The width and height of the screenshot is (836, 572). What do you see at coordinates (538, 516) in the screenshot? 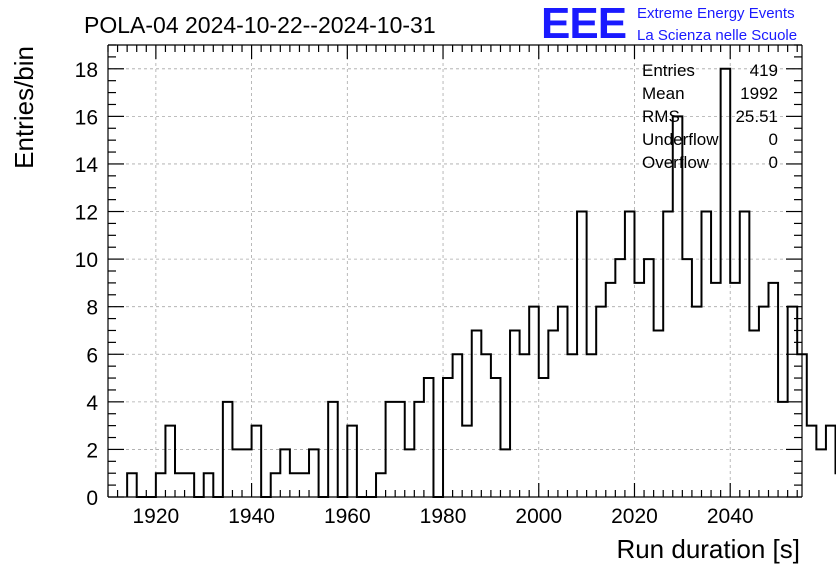
I see `x-tick-label: 2000` at bounding box center [538, 516].